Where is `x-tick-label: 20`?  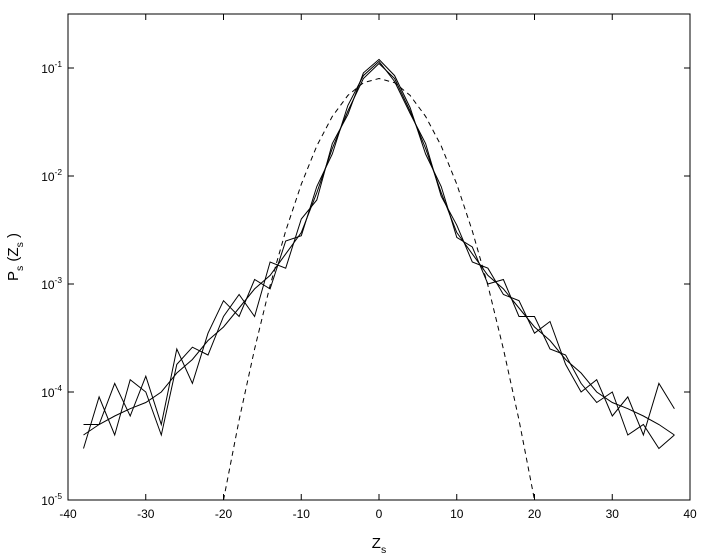 x-tick-label: 20 is located at coordinates (535, 514).